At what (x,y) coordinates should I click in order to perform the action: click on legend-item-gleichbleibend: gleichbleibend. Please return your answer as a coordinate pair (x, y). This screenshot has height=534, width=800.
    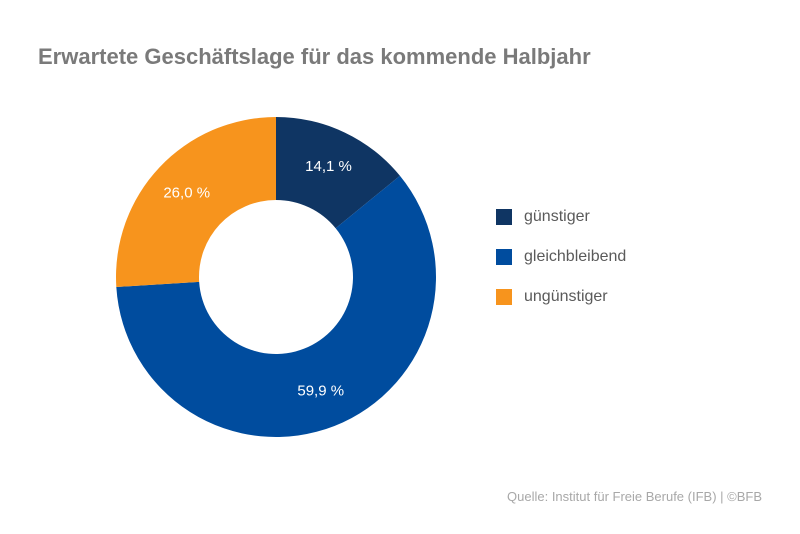
    Looking at the image, I should click on (561, 257).